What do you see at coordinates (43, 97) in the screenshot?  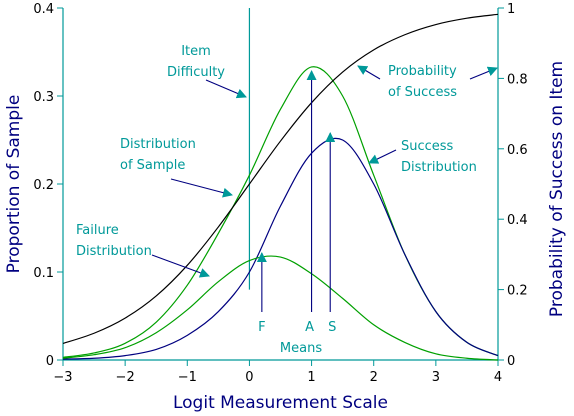 I see `y-left-tick-label: 0.3` at bounding box center [43, 97].